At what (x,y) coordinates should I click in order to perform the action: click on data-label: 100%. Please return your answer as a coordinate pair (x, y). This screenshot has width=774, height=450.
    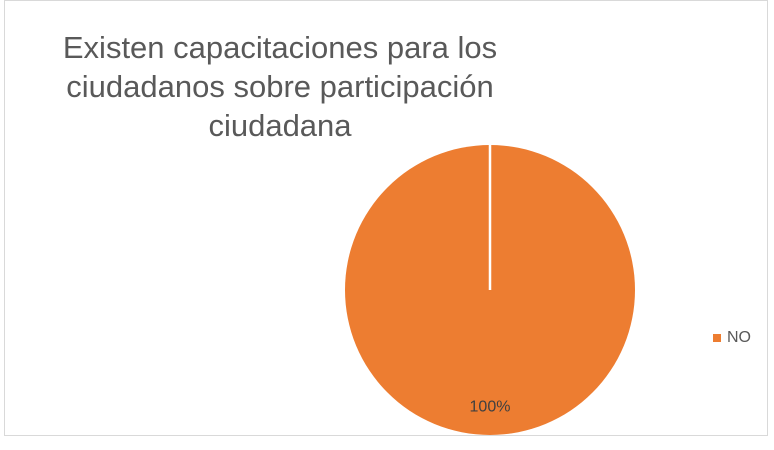
    Looking at the image, I should click on (490, 407).